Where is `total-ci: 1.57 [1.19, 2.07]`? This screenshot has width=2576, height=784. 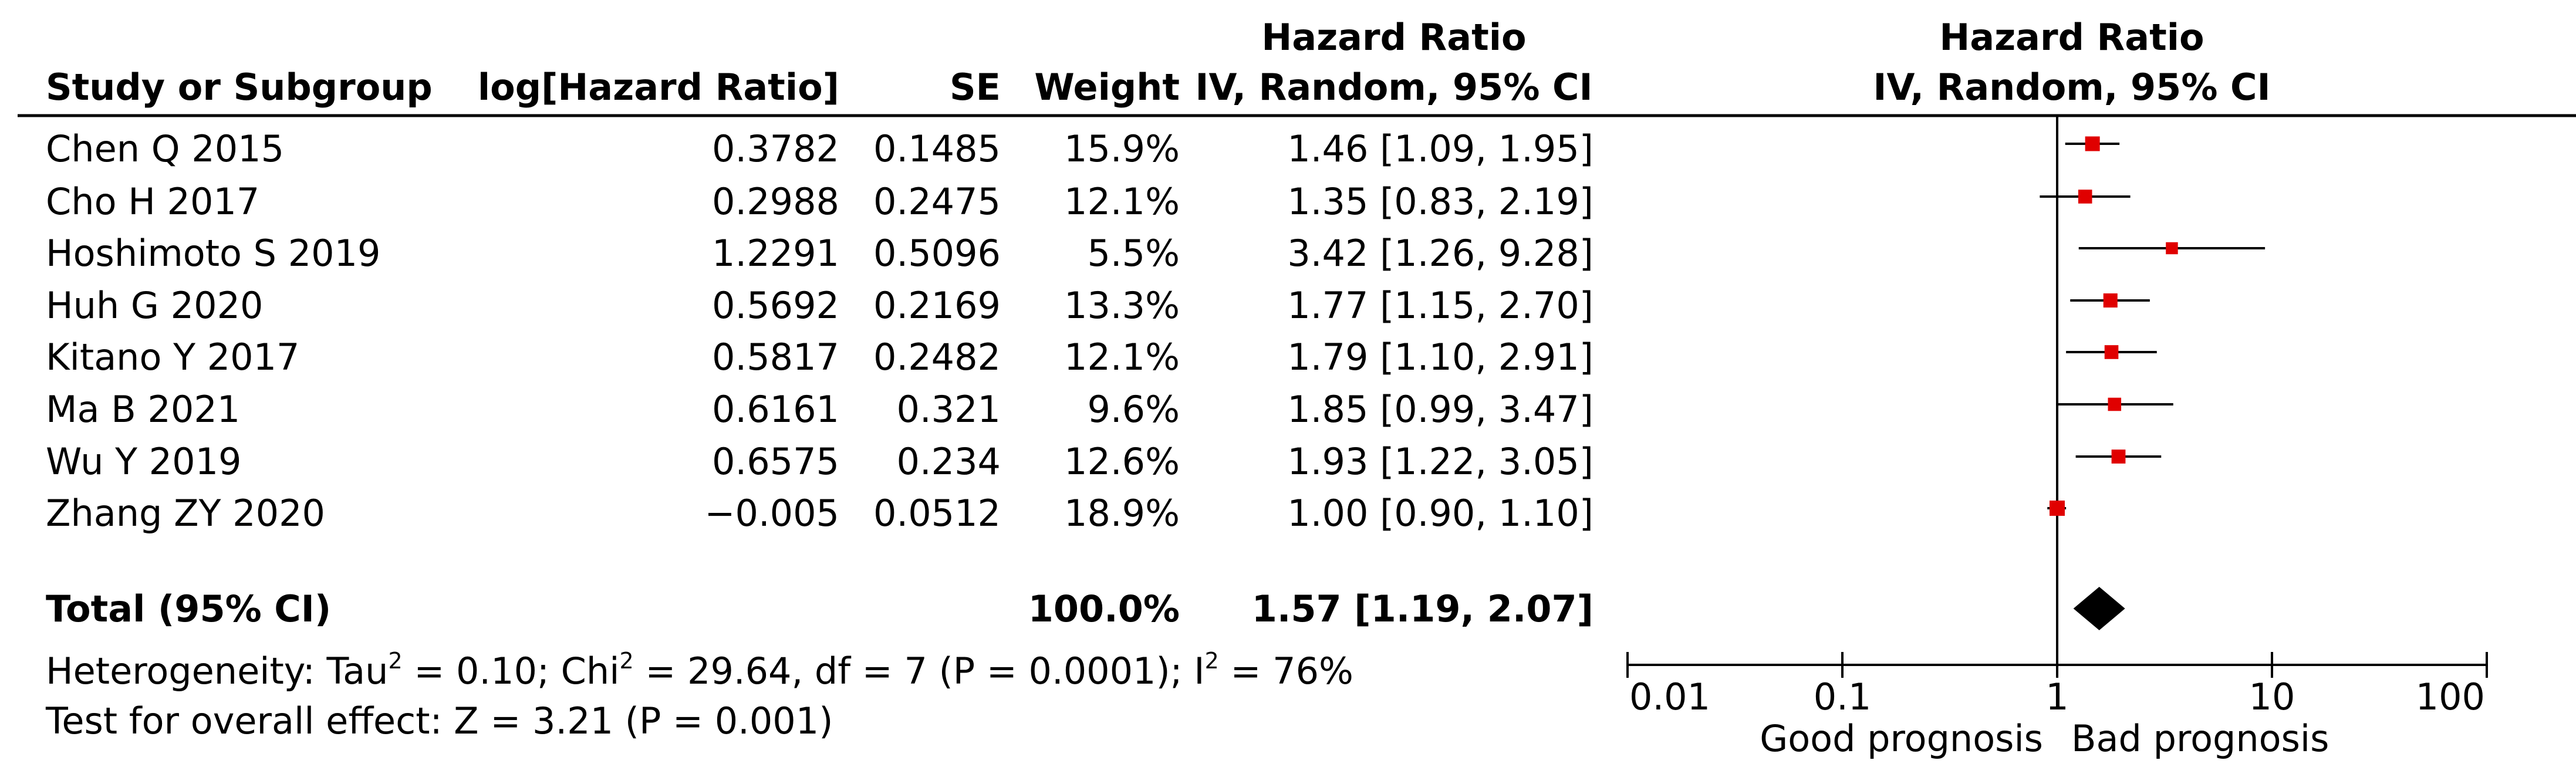
total-ci: 1.57 [1.19, 2.07] is located at coordinates (1422, 608).